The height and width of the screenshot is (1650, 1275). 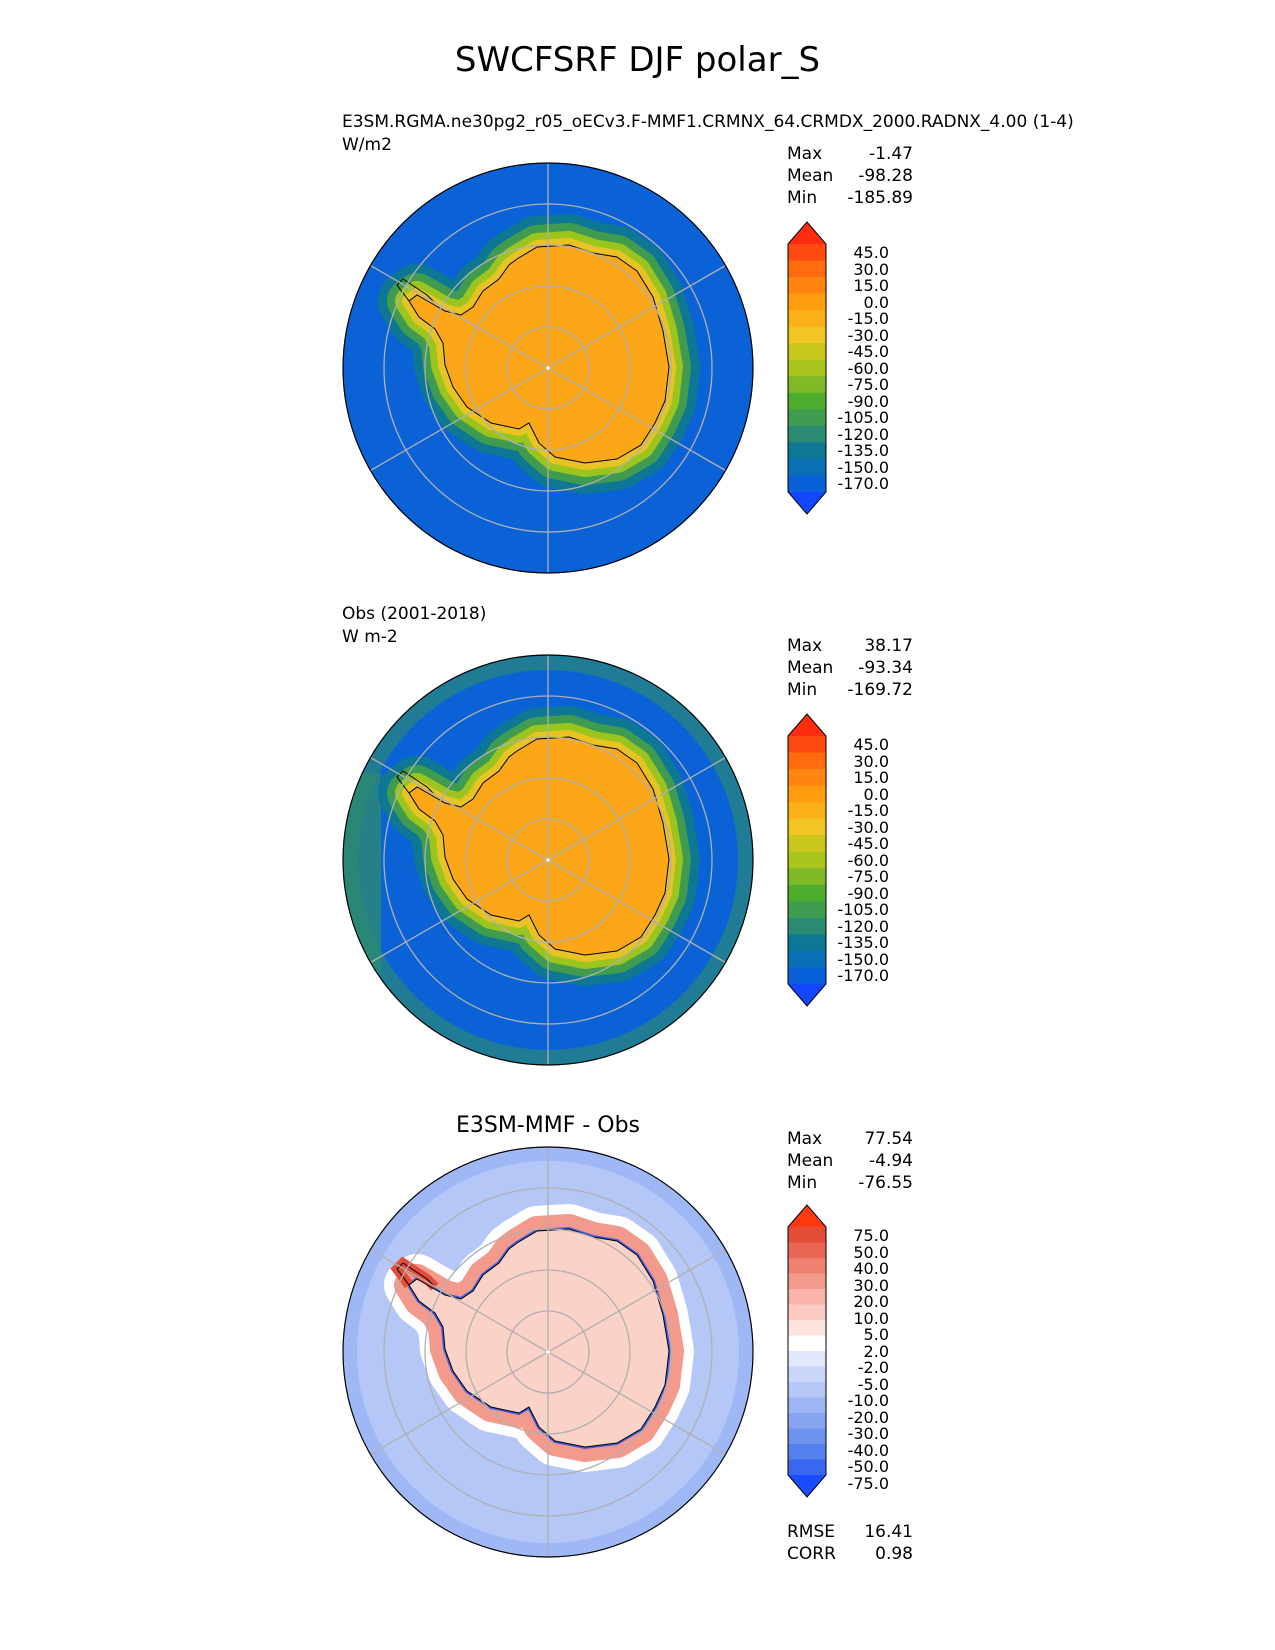 What do you see at coordinates (850, 1543) in the screenshot?
I see `panel-3-metrics: RMSE 16.41 CORR 0.98` at bounding box center [850, 1543].